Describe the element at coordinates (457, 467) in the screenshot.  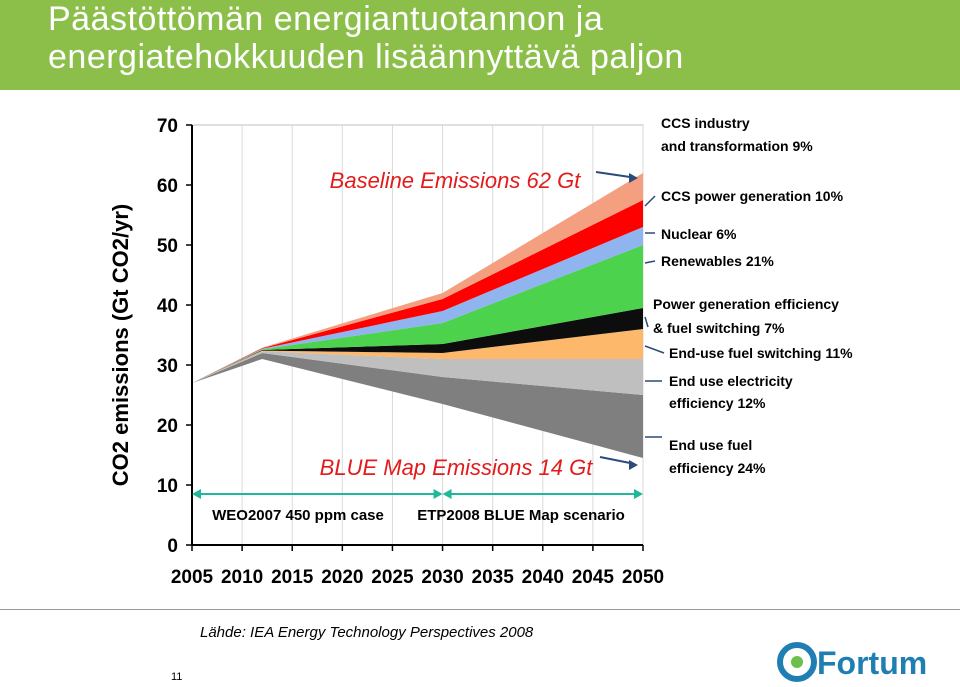
I see `blue-map-emissions-label: BLUE Map Emissions 14 Gt` at that location.